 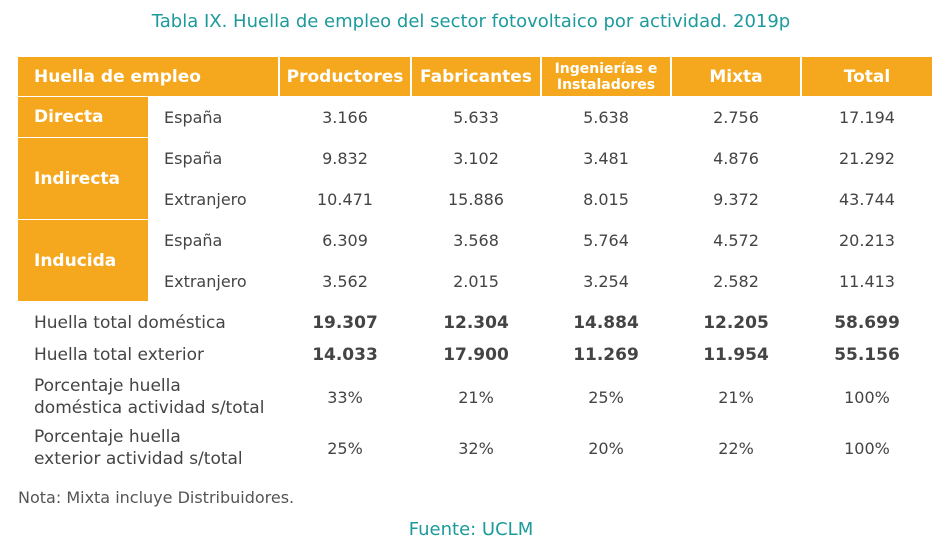 What do you see at coordinates (149, 408) in the screenshot?
I see `label-line: doméstica actividad s/total` at bounding box center [149, 408].